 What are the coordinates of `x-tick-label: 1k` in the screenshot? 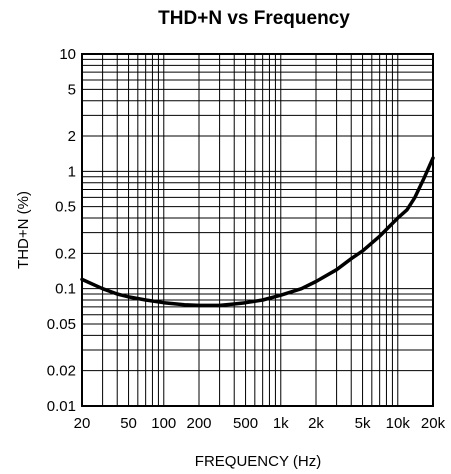 It's located at (281, 423).